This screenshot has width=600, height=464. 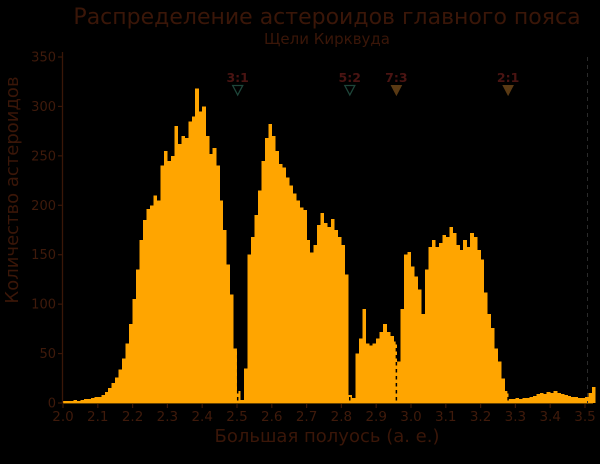 I want to click on x-tick-label: 2.7, so click(x=306, y=417).